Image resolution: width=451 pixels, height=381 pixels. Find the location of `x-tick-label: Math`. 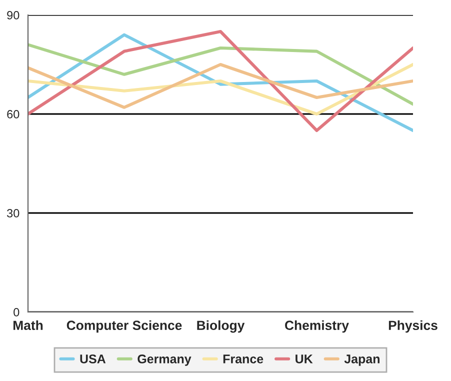

x-tick-label: Math is located at coordinates (28, 325).